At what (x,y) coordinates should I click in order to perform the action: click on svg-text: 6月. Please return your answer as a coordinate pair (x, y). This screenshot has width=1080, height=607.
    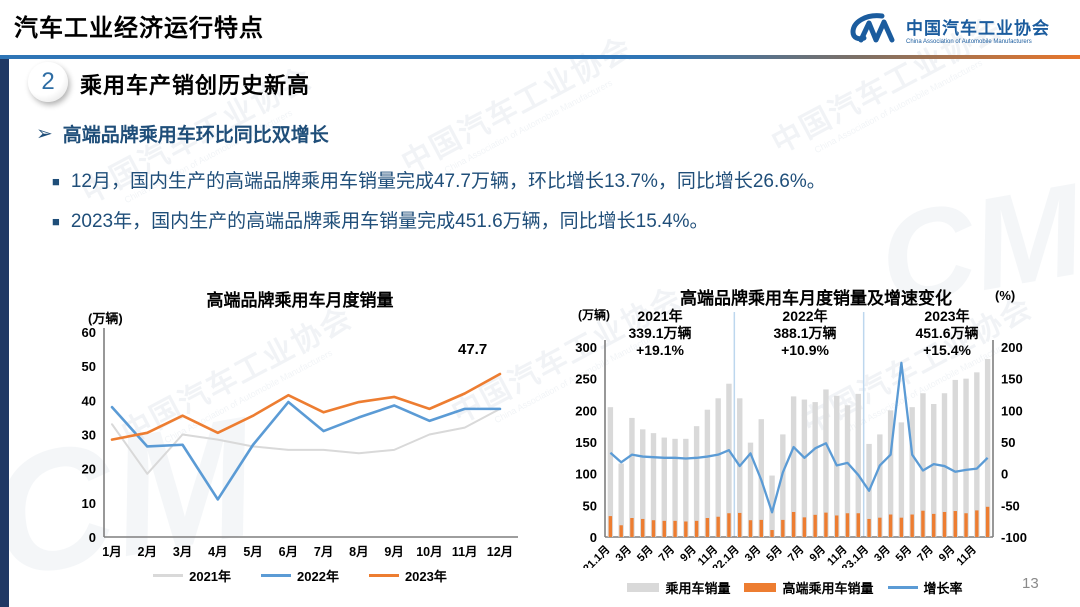
    Looking at the image, I should click on (288, 552).